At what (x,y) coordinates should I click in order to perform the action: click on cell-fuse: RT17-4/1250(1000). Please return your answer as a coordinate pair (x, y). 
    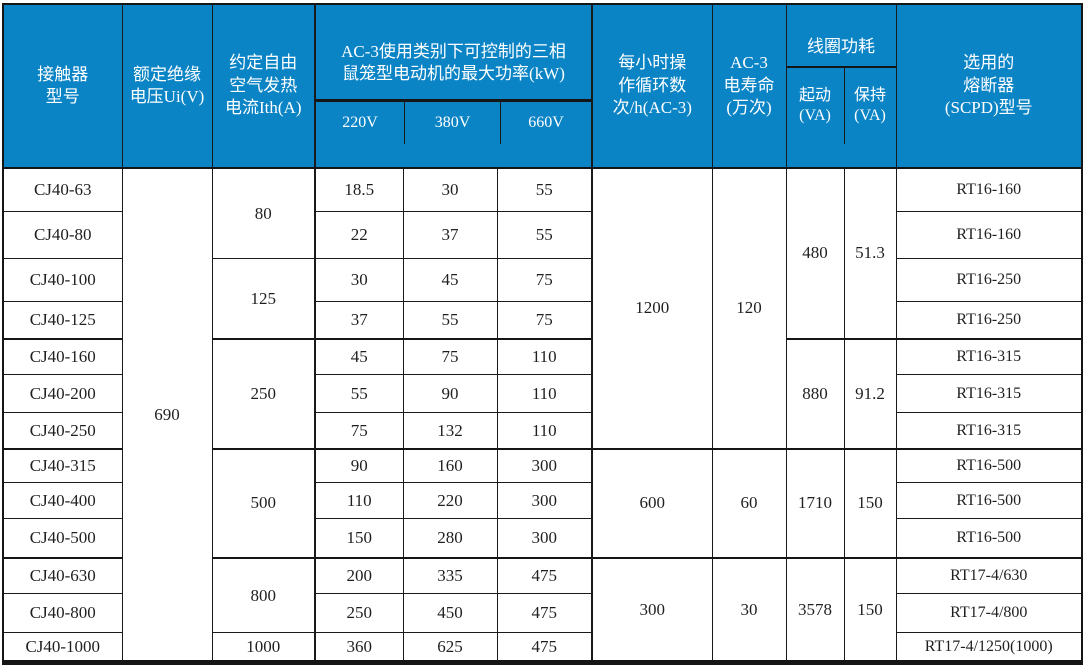
    Looking at the image, I should click on (989, 648).